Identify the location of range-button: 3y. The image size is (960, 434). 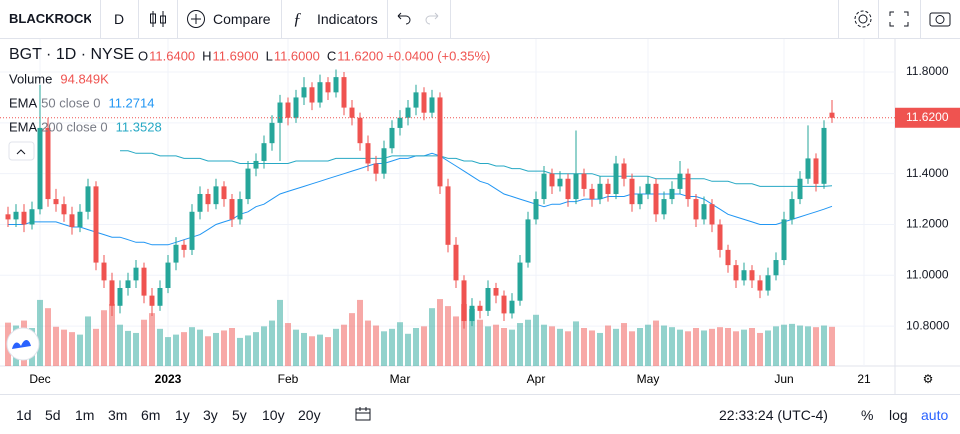
(210, 415).